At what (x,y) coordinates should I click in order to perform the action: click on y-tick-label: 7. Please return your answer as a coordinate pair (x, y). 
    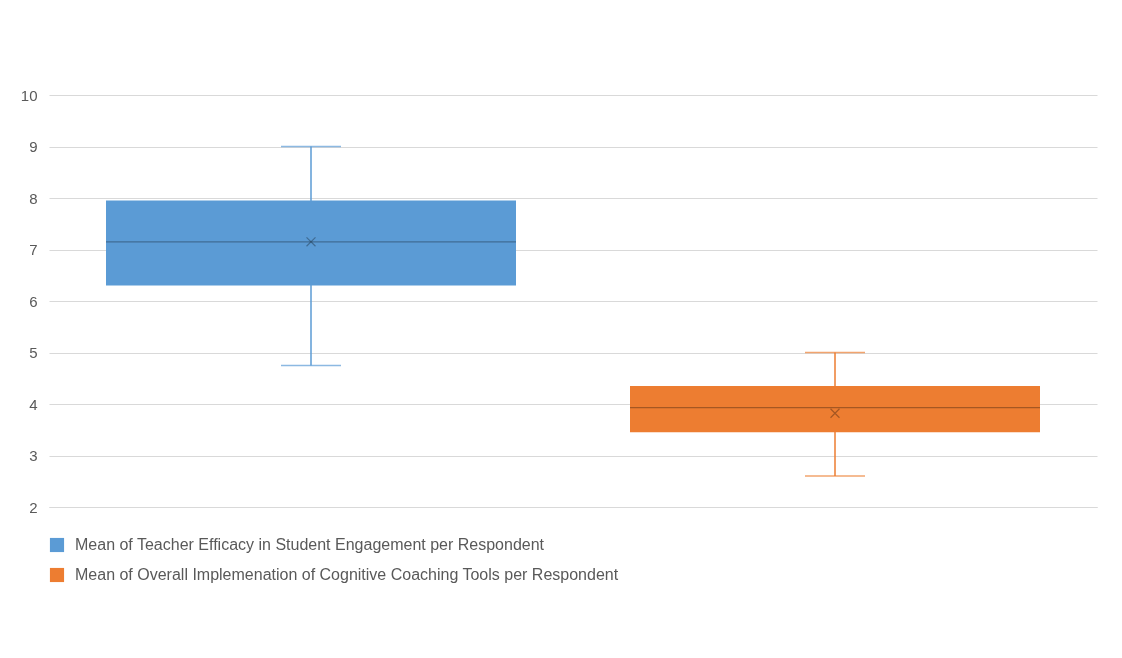
    Looking at the image, I should click on (33, 249).